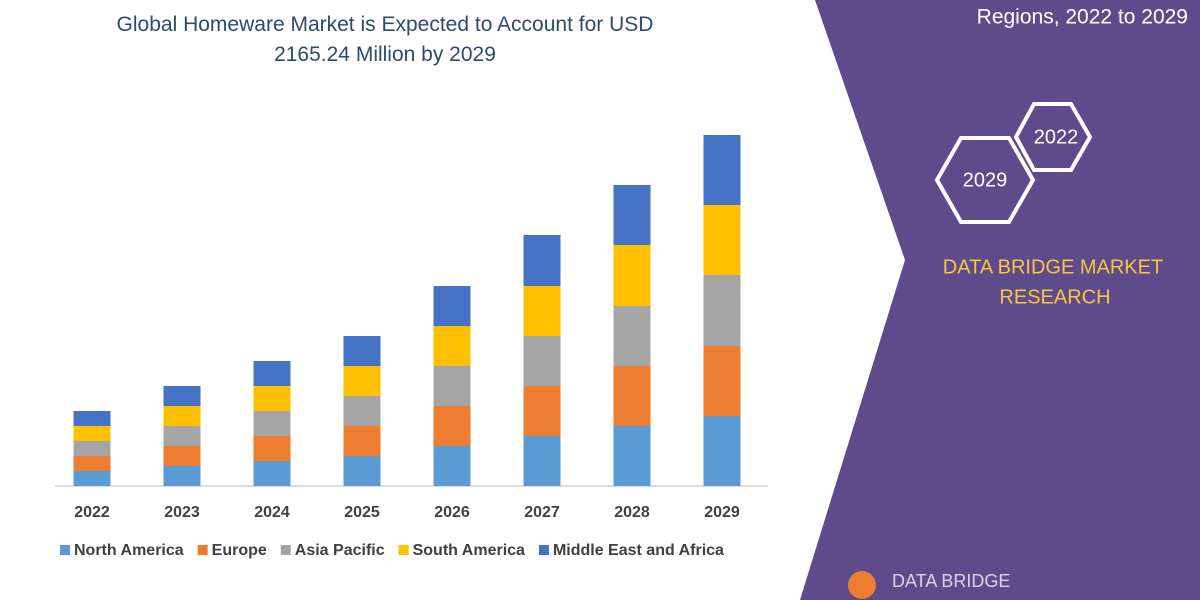  What do you see at coordinates (239, 550) in the screenshot?
I see `legend-label: Europe` at bounding box center [239, 550].